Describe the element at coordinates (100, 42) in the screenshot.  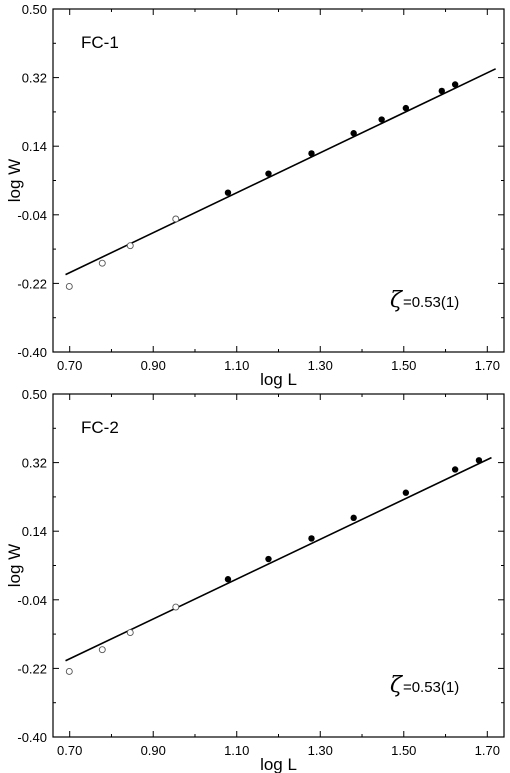
I see `panel-title: FC-1` at that location.